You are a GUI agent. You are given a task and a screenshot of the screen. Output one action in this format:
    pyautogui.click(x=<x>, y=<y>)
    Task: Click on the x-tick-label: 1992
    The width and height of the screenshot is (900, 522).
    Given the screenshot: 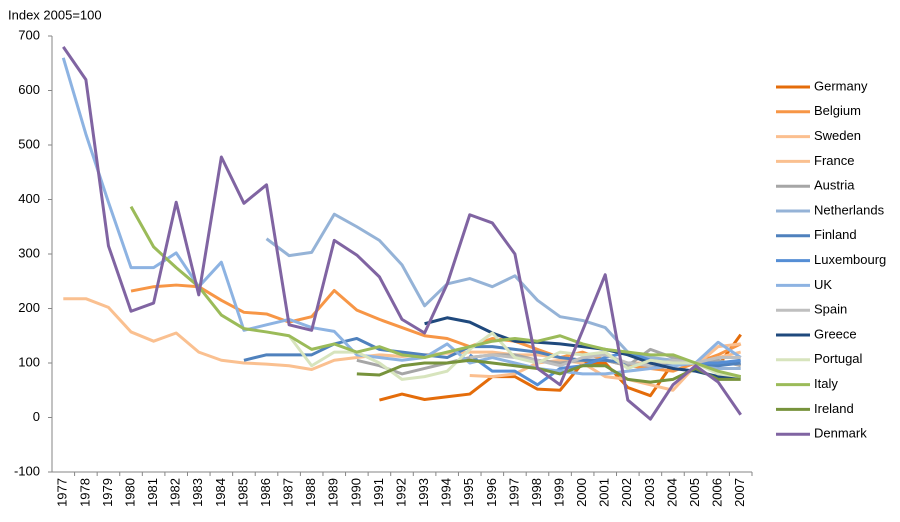 What is the action you would take?
    pyautogui.click(x=400, y=492)
    